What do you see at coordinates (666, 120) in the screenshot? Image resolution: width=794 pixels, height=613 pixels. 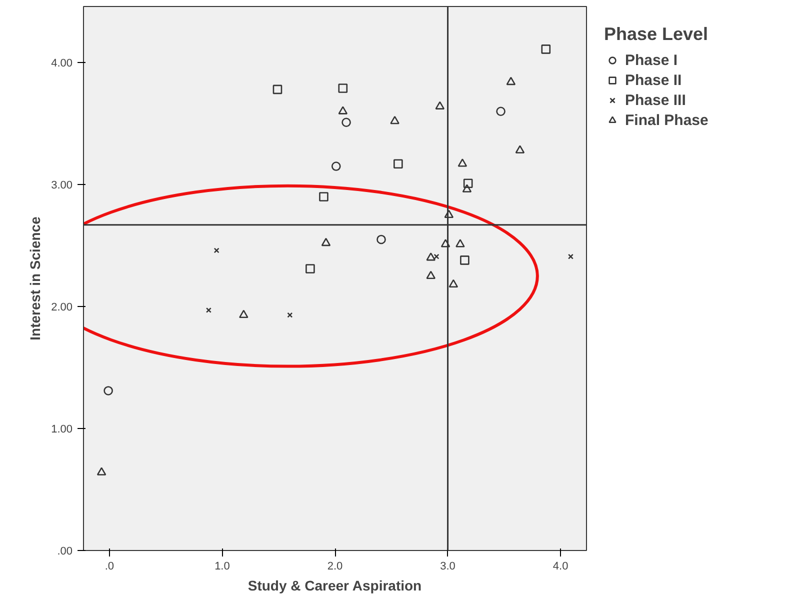 I see `legend-label: Final Phase` at bounding box center [666, 120].